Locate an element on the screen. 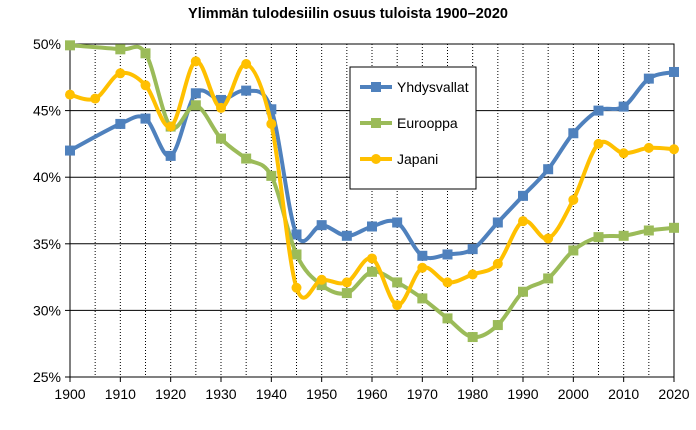 Image resolution: width=696 pixels, height=430 pixels. legend: Yhdysvallat Eurooppa Japani is located at coordinates (413, 128).